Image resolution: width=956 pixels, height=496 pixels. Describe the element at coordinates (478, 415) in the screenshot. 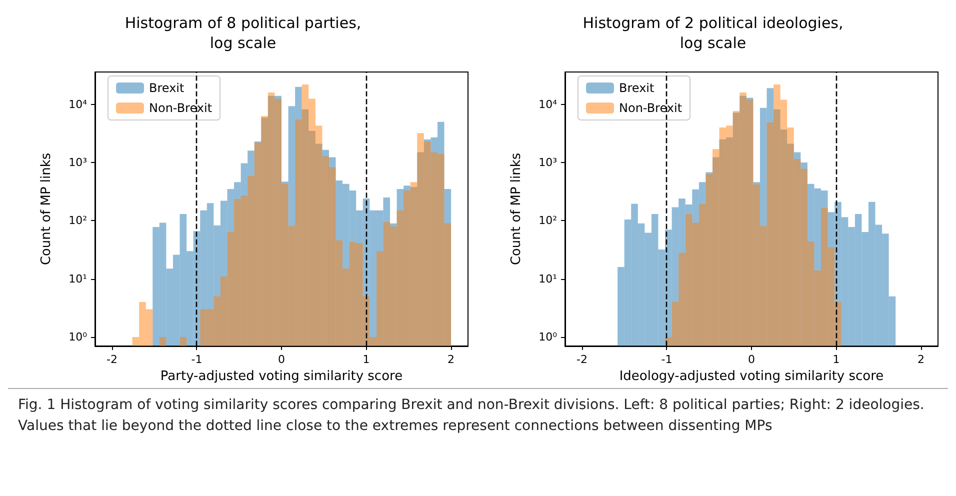

I see `caption: Fig. 1 Histogram of voting similarity scores comparing Brexit and non-Brexit divisions. Left: 8 political parties; Right: 2 ideologies. Values that lie beyond the dotted line close to the extremes represent connections between dissenting MPs` at that location.